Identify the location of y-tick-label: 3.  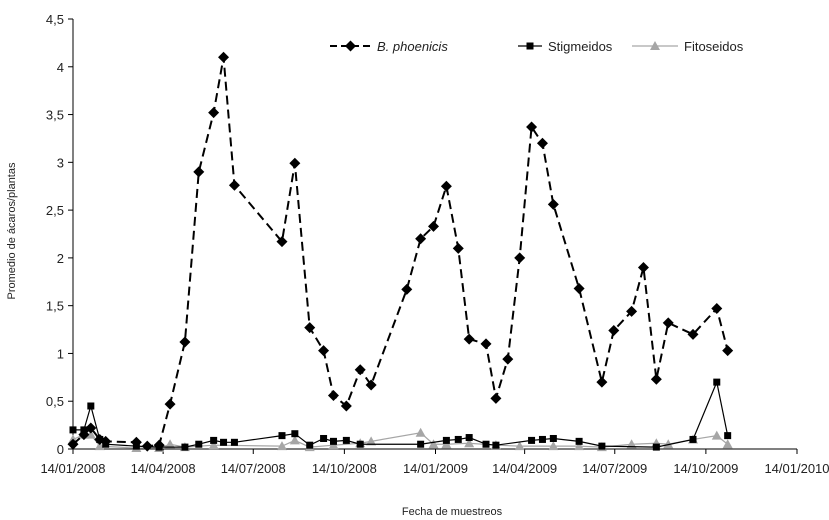
(60, 162).